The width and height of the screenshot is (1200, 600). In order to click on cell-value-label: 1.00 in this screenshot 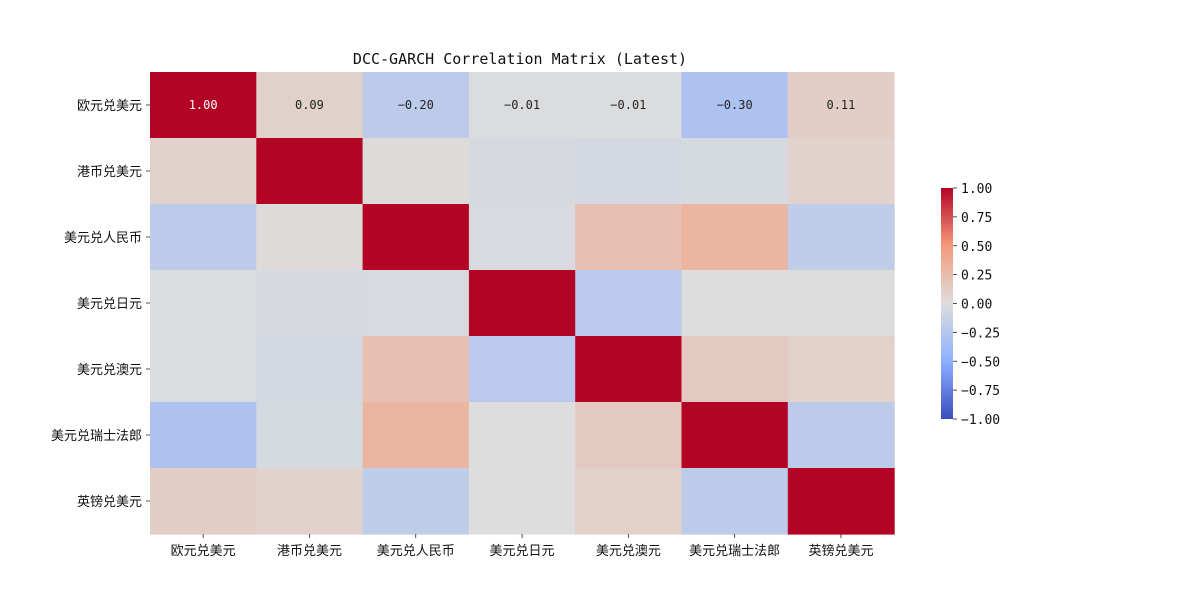, I will do `click(203, 105)`.